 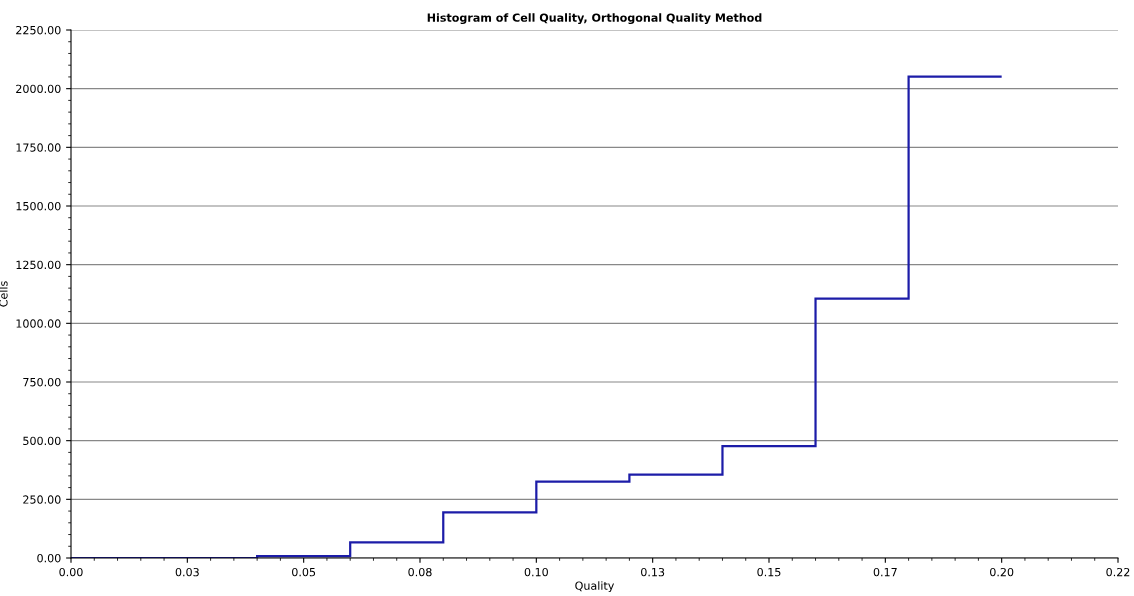 I want to click on x-tick-label: 0.00, so click(x=71, y=572).